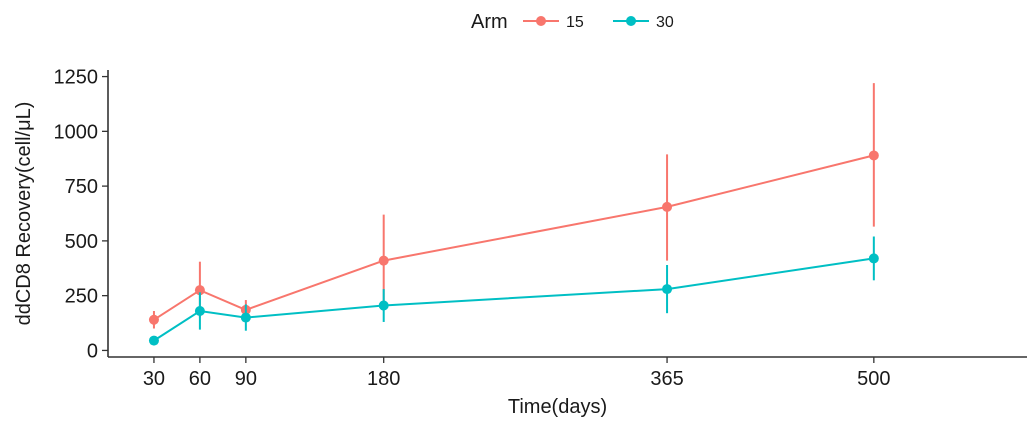  I want to click on legend-item-30: 30, so click(643, 22).